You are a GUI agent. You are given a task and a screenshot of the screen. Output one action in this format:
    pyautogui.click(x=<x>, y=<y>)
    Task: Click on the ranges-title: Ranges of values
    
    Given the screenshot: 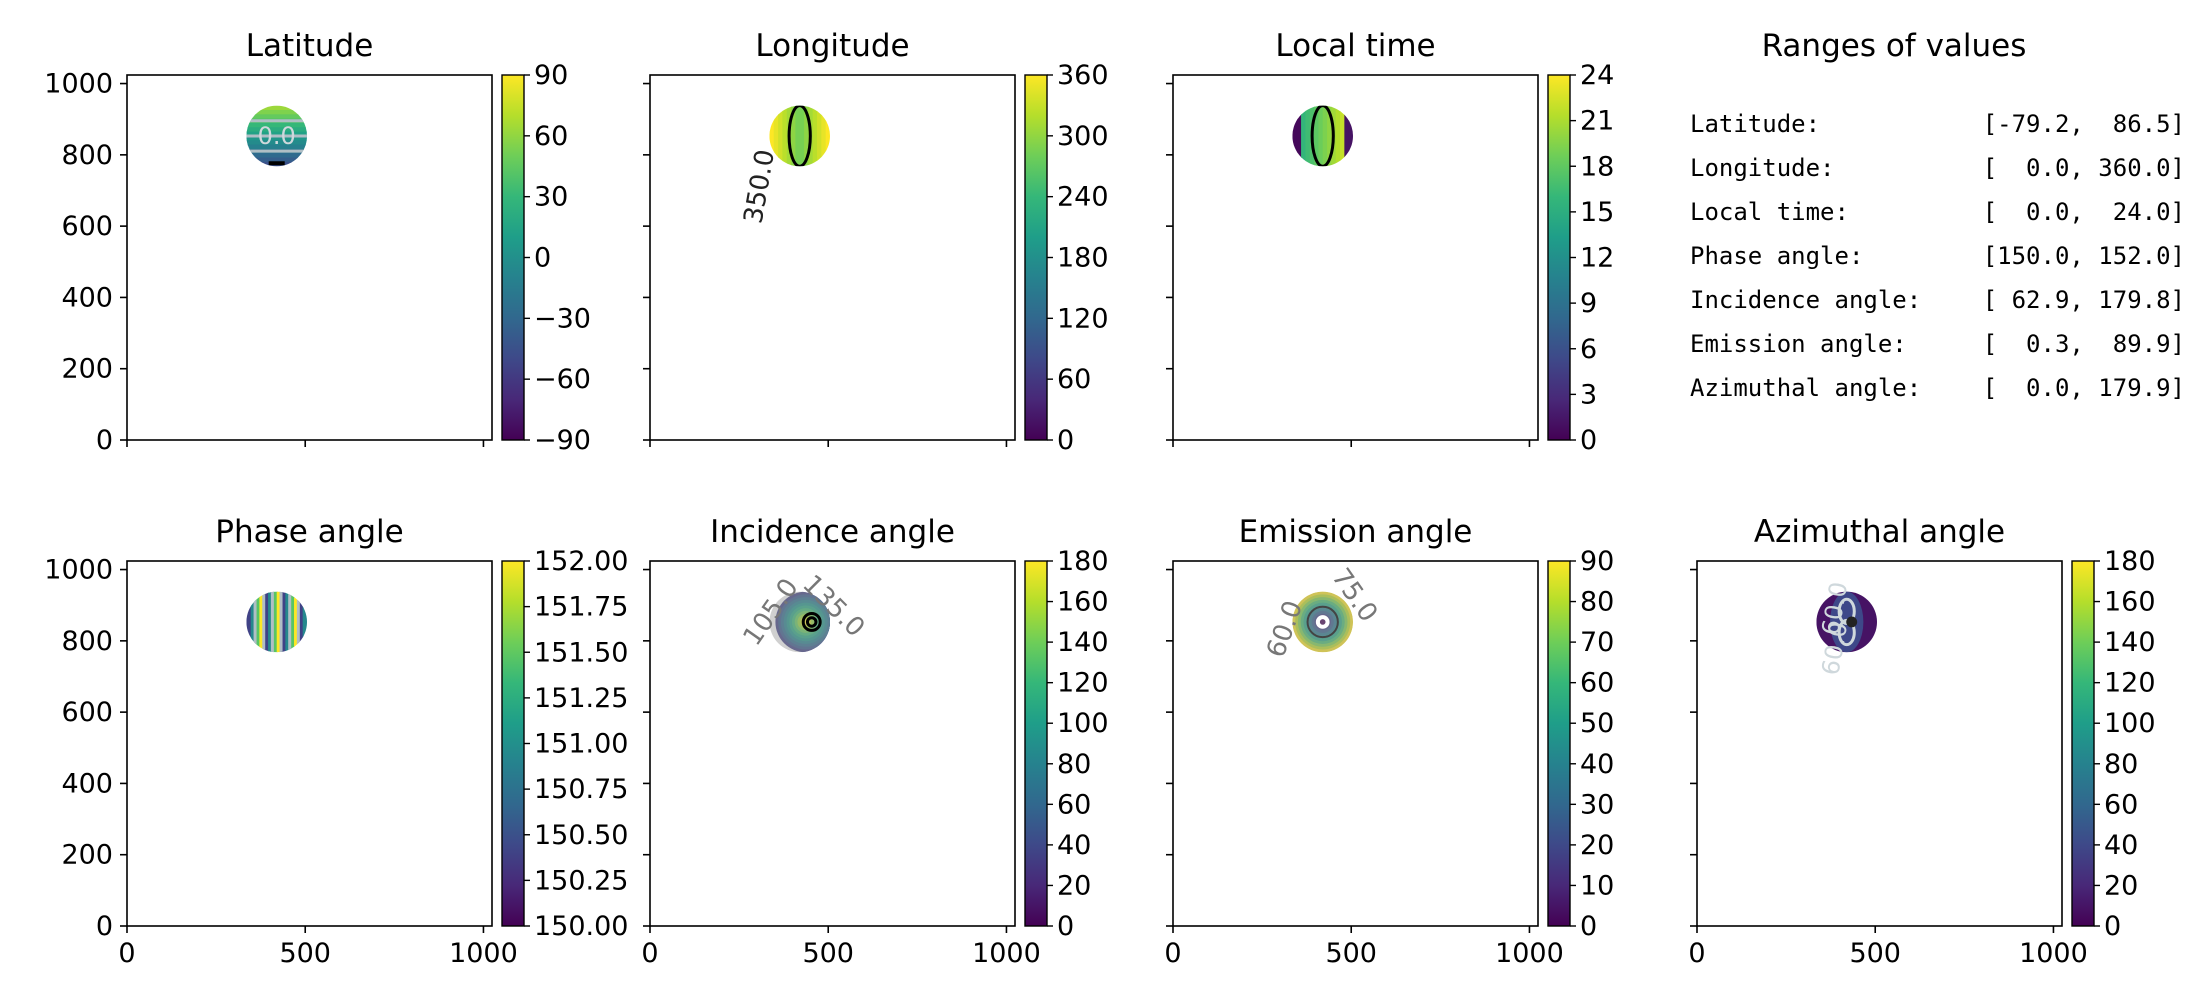 What is the action you would take?
    pyautogui.click(x=1894, y=46)
    